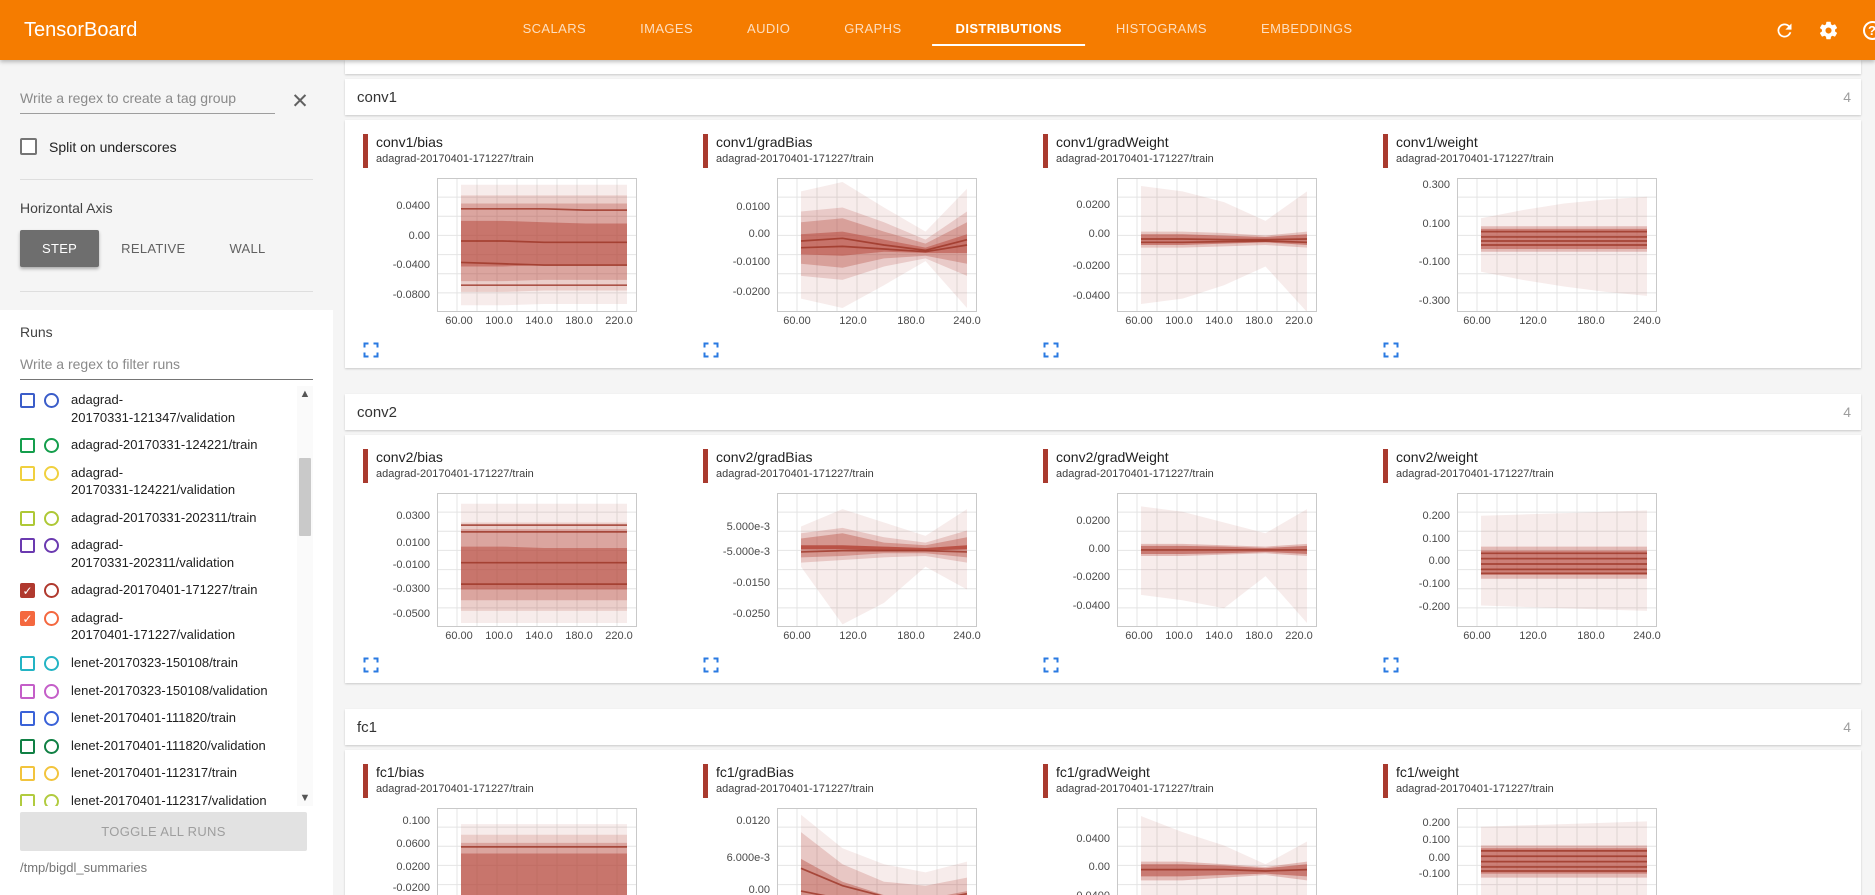 This screenshot has width=1875, height=895. Describe the element at coordinates (1307, 28) in the screenshot. I see `tab-embeddings: EMBEDDINGS` at that location.